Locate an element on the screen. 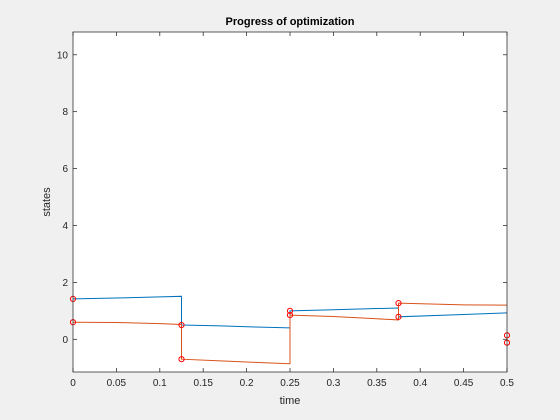  y-axis-label: states is located at coordinates (47, 202).